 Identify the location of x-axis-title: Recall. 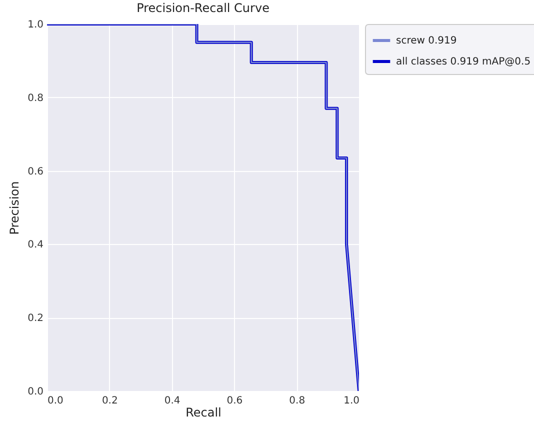
(204, 413).